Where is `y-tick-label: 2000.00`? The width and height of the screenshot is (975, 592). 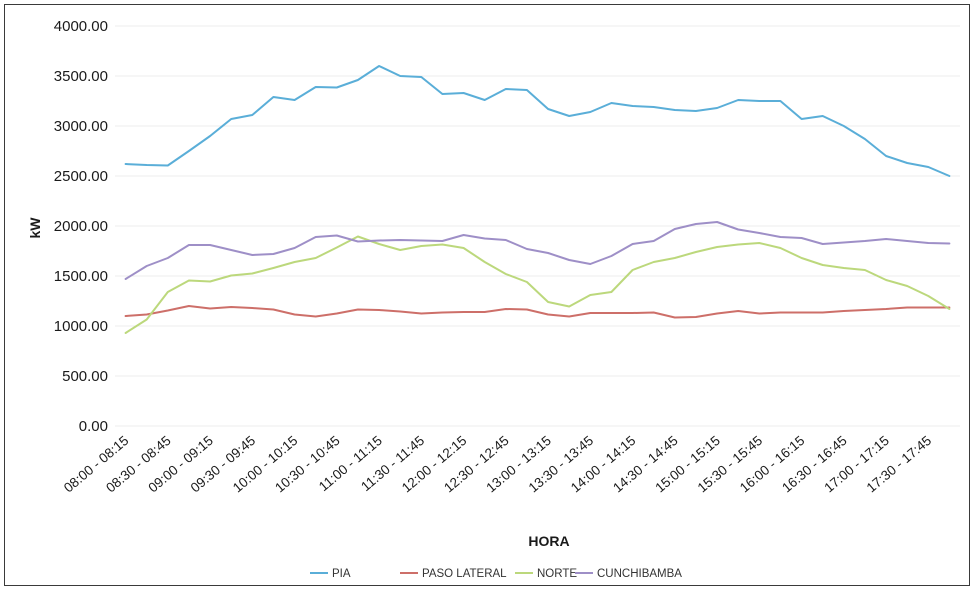 y-tick-label: 2000.00 is located at coordinates (81, 226).